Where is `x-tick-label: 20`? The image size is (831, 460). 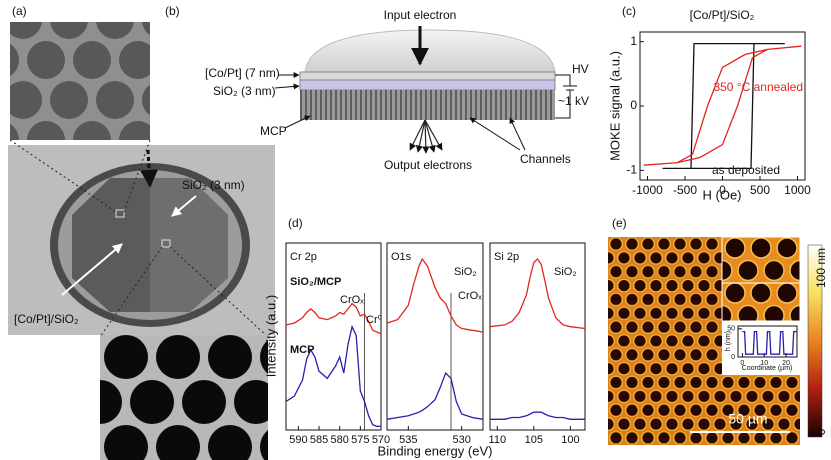 x-tick-label: 20 is located at coordinates (786, 363).